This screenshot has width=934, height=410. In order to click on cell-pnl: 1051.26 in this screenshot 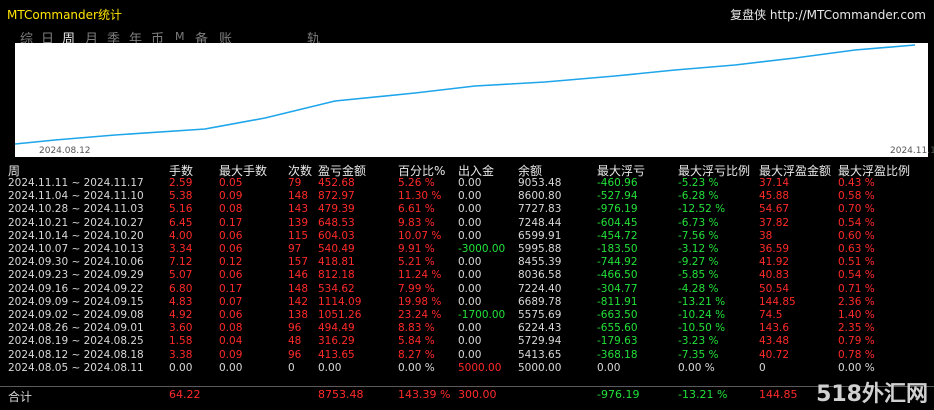, I will do `click(340, 315)`.